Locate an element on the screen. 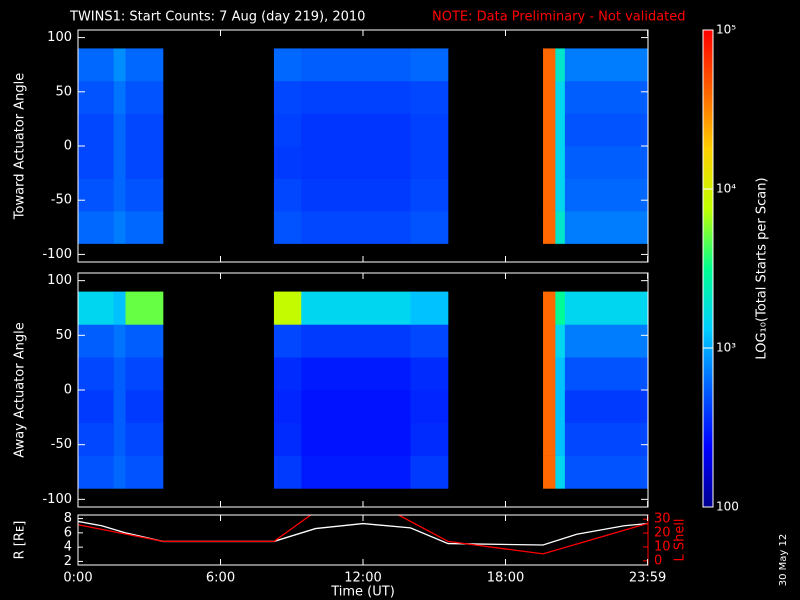  colorbar-tick-label: 10³ is located at coordinates (726, 348).